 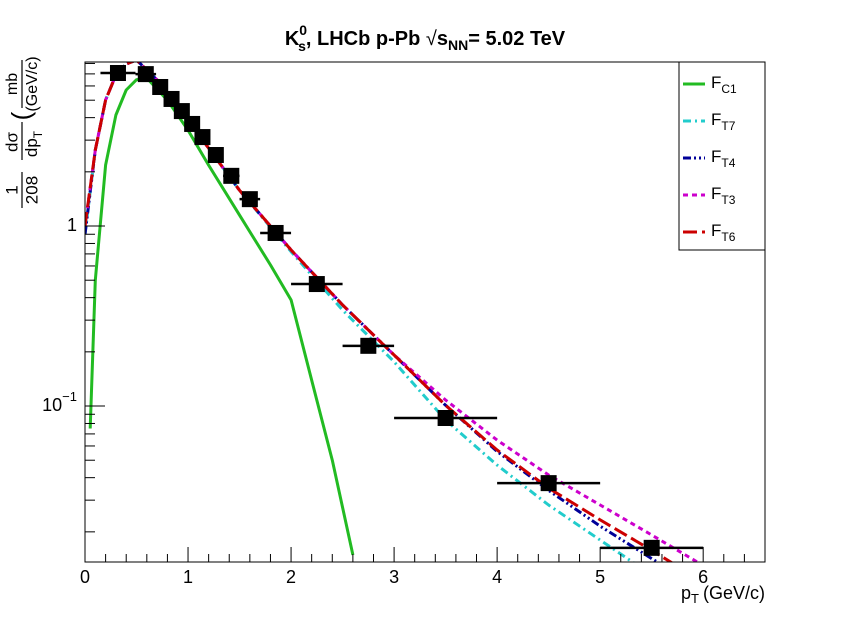 I want to click on x-tick-label: 5, so click(x=600, y=577).